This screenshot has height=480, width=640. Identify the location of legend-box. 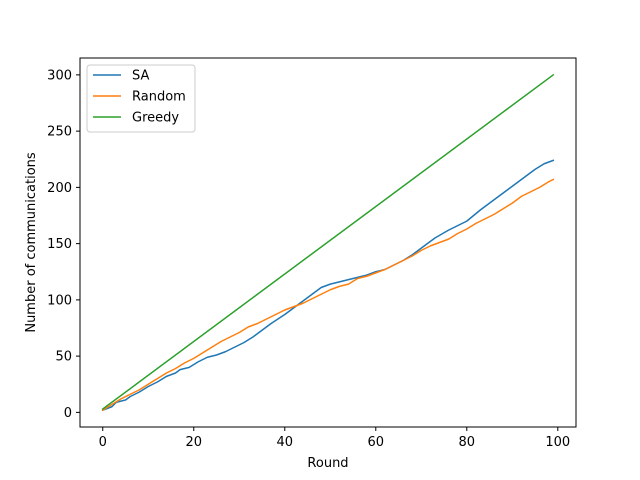
(141, 98).